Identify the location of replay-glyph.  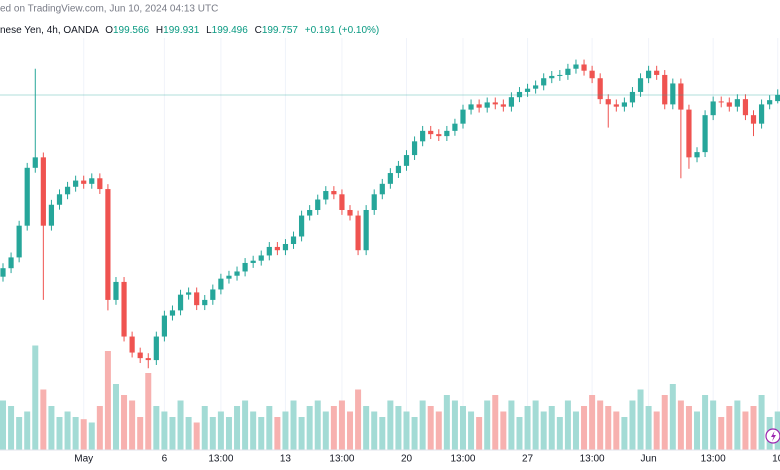
(773, 436).